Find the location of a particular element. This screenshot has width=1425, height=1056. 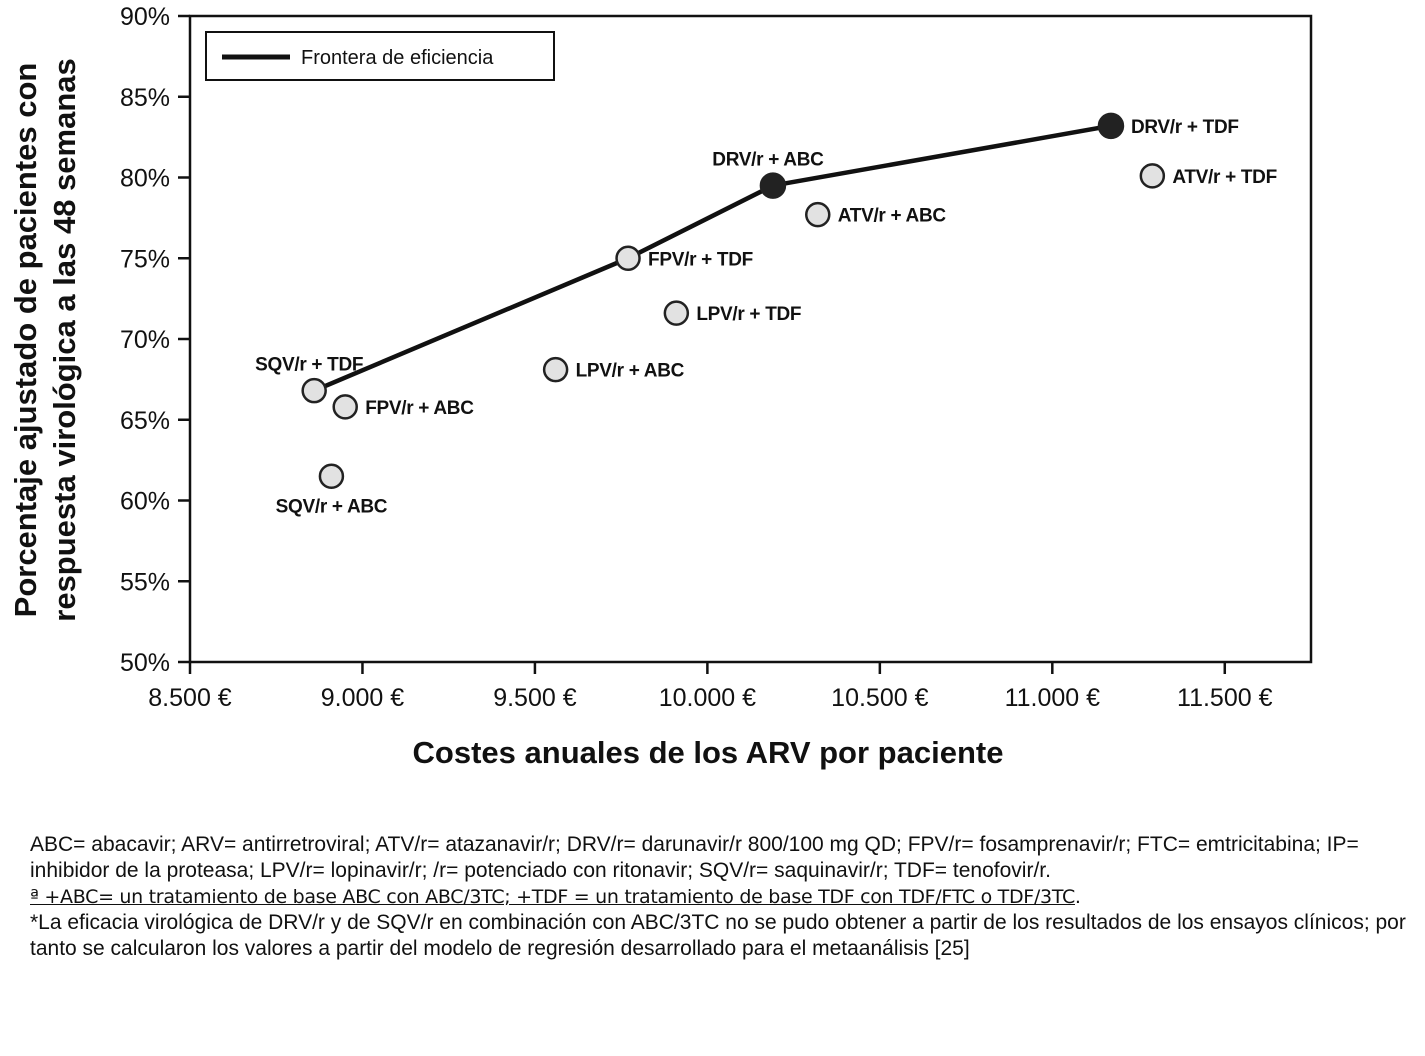

x-axis-title: Costes anuales de los ARV por paciente is located at coordinates (708, 752).